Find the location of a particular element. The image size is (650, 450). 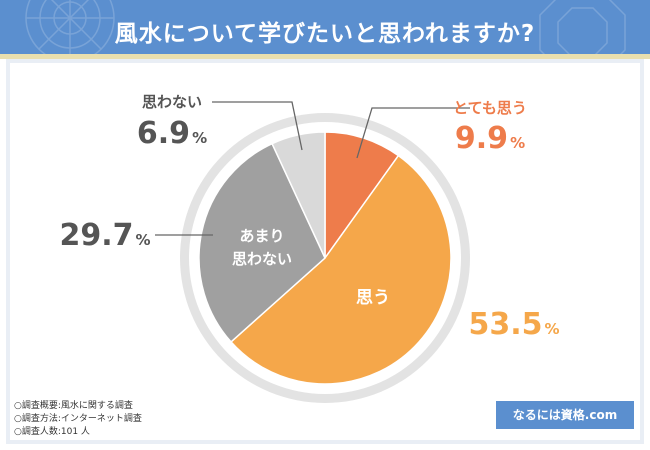

brand-badge: なるには資格.com is located at coordinates (565, 415).